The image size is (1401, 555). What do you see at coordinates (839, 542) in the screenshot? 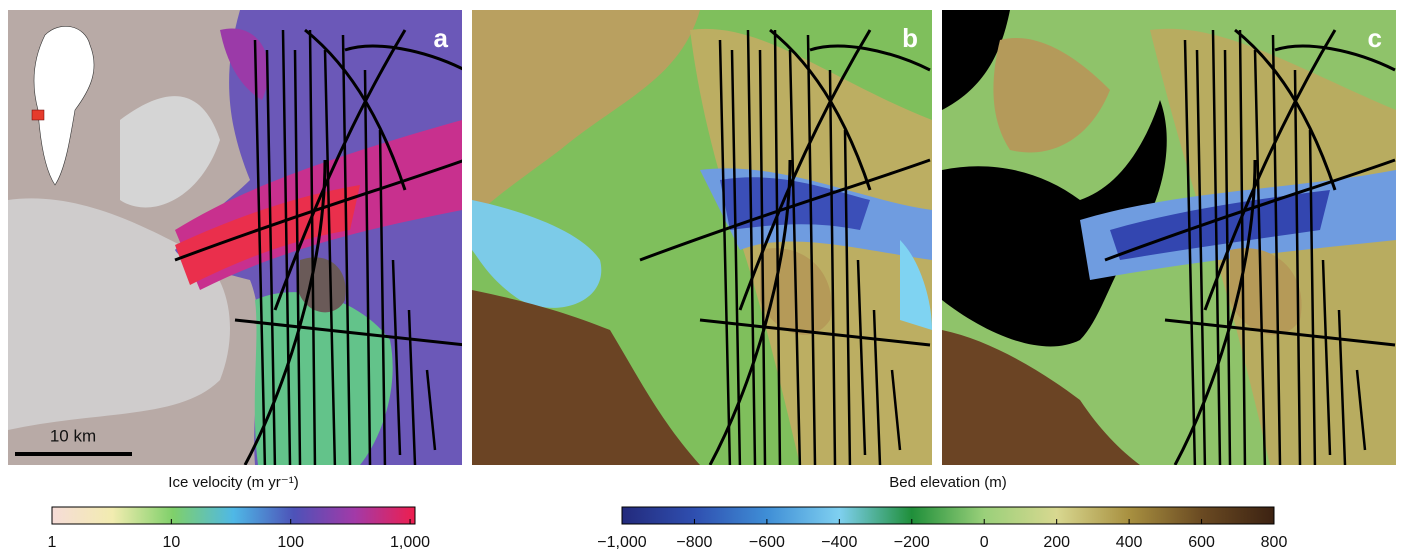
I see `colorbar-tick-label: −400` at bounding box center [839, 542].